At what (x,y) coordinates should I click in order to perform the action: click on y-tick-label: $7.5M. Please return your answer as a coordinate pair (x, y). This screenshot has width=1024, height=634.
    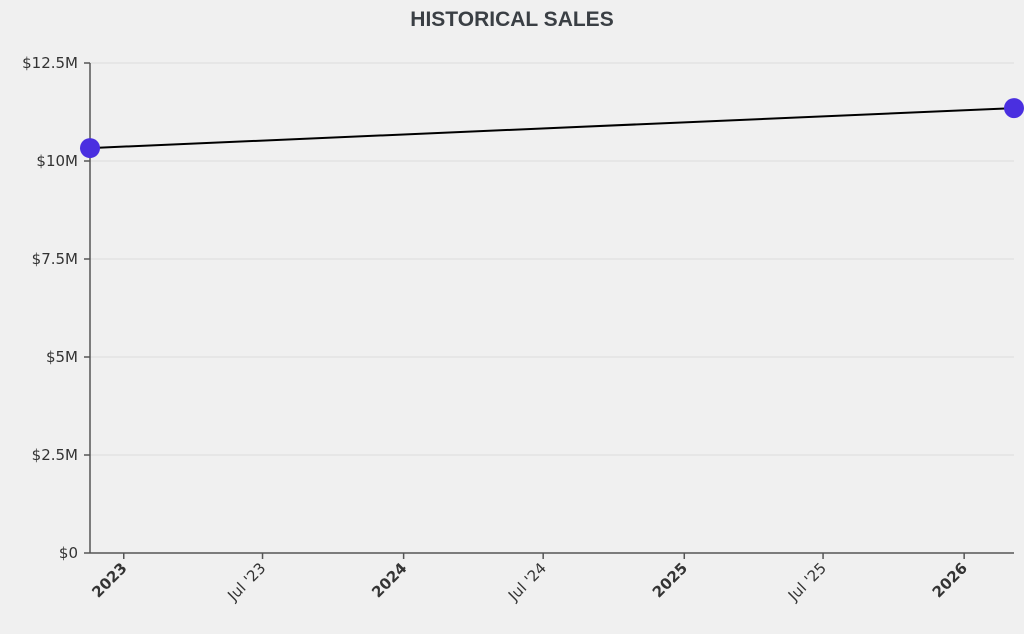
    Looking at the image, I should click on (55, 259).